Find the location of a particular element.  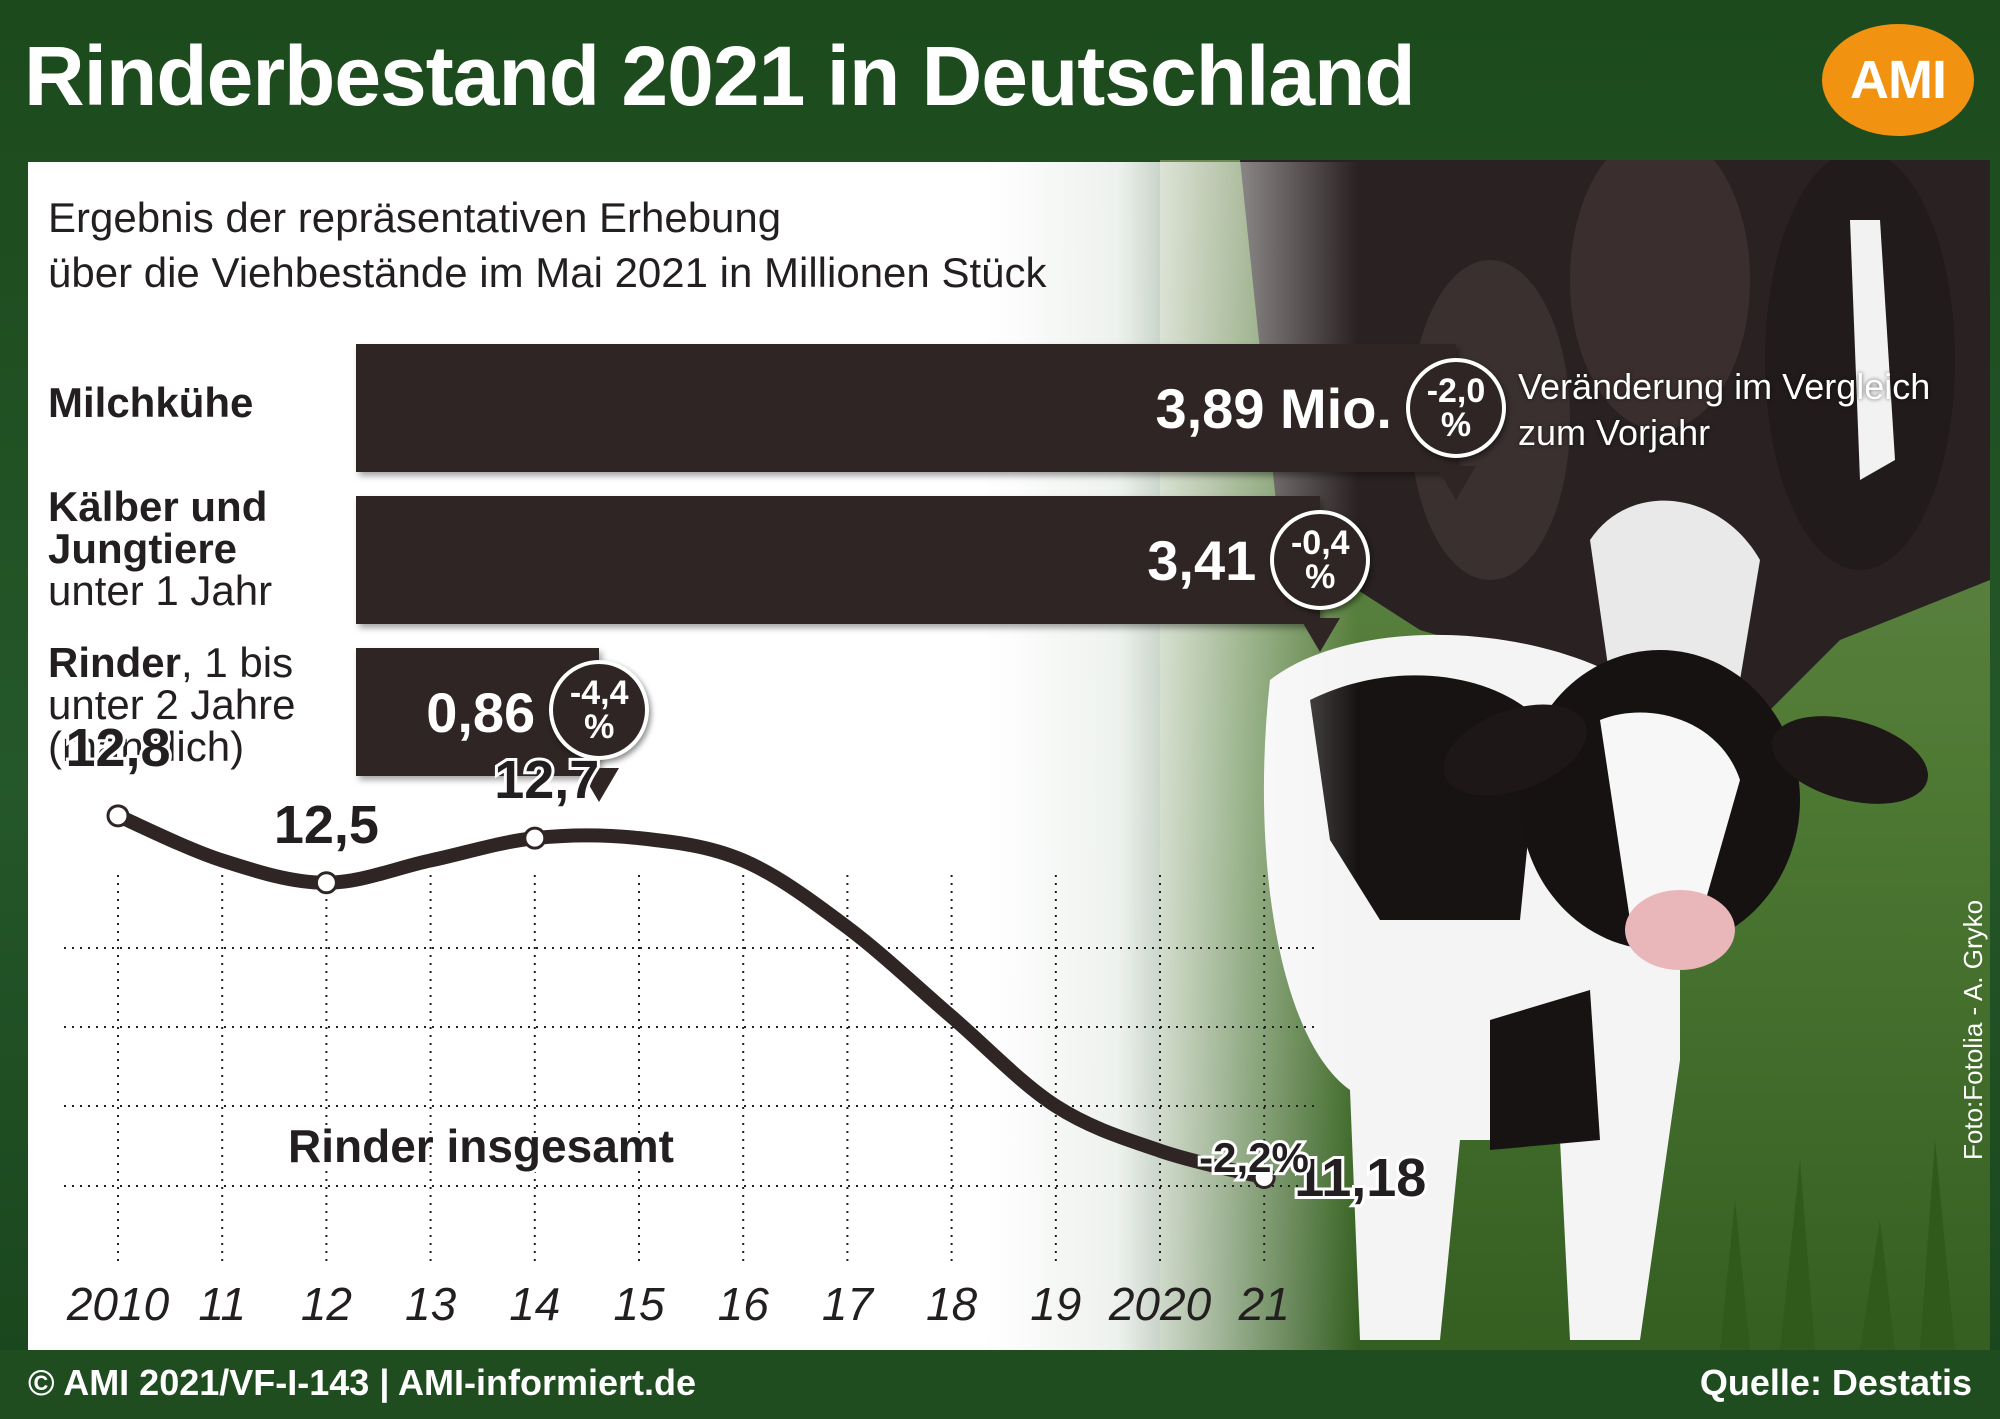

row-label-kaelber: Kälber und Jungtiere unter 1 Jahr is located at coordinates (160, 549).